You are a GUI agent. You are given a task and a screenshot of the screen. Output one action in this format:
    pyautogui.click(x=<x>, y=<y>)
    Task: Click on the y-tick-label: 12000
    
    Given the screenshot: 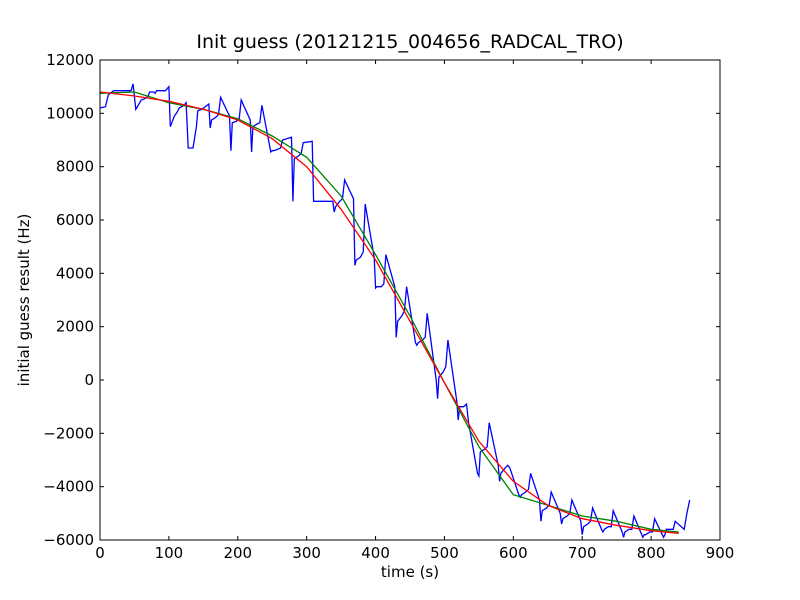 What is the action you would take?
    pyautogui.click(x=70, y=60)
    